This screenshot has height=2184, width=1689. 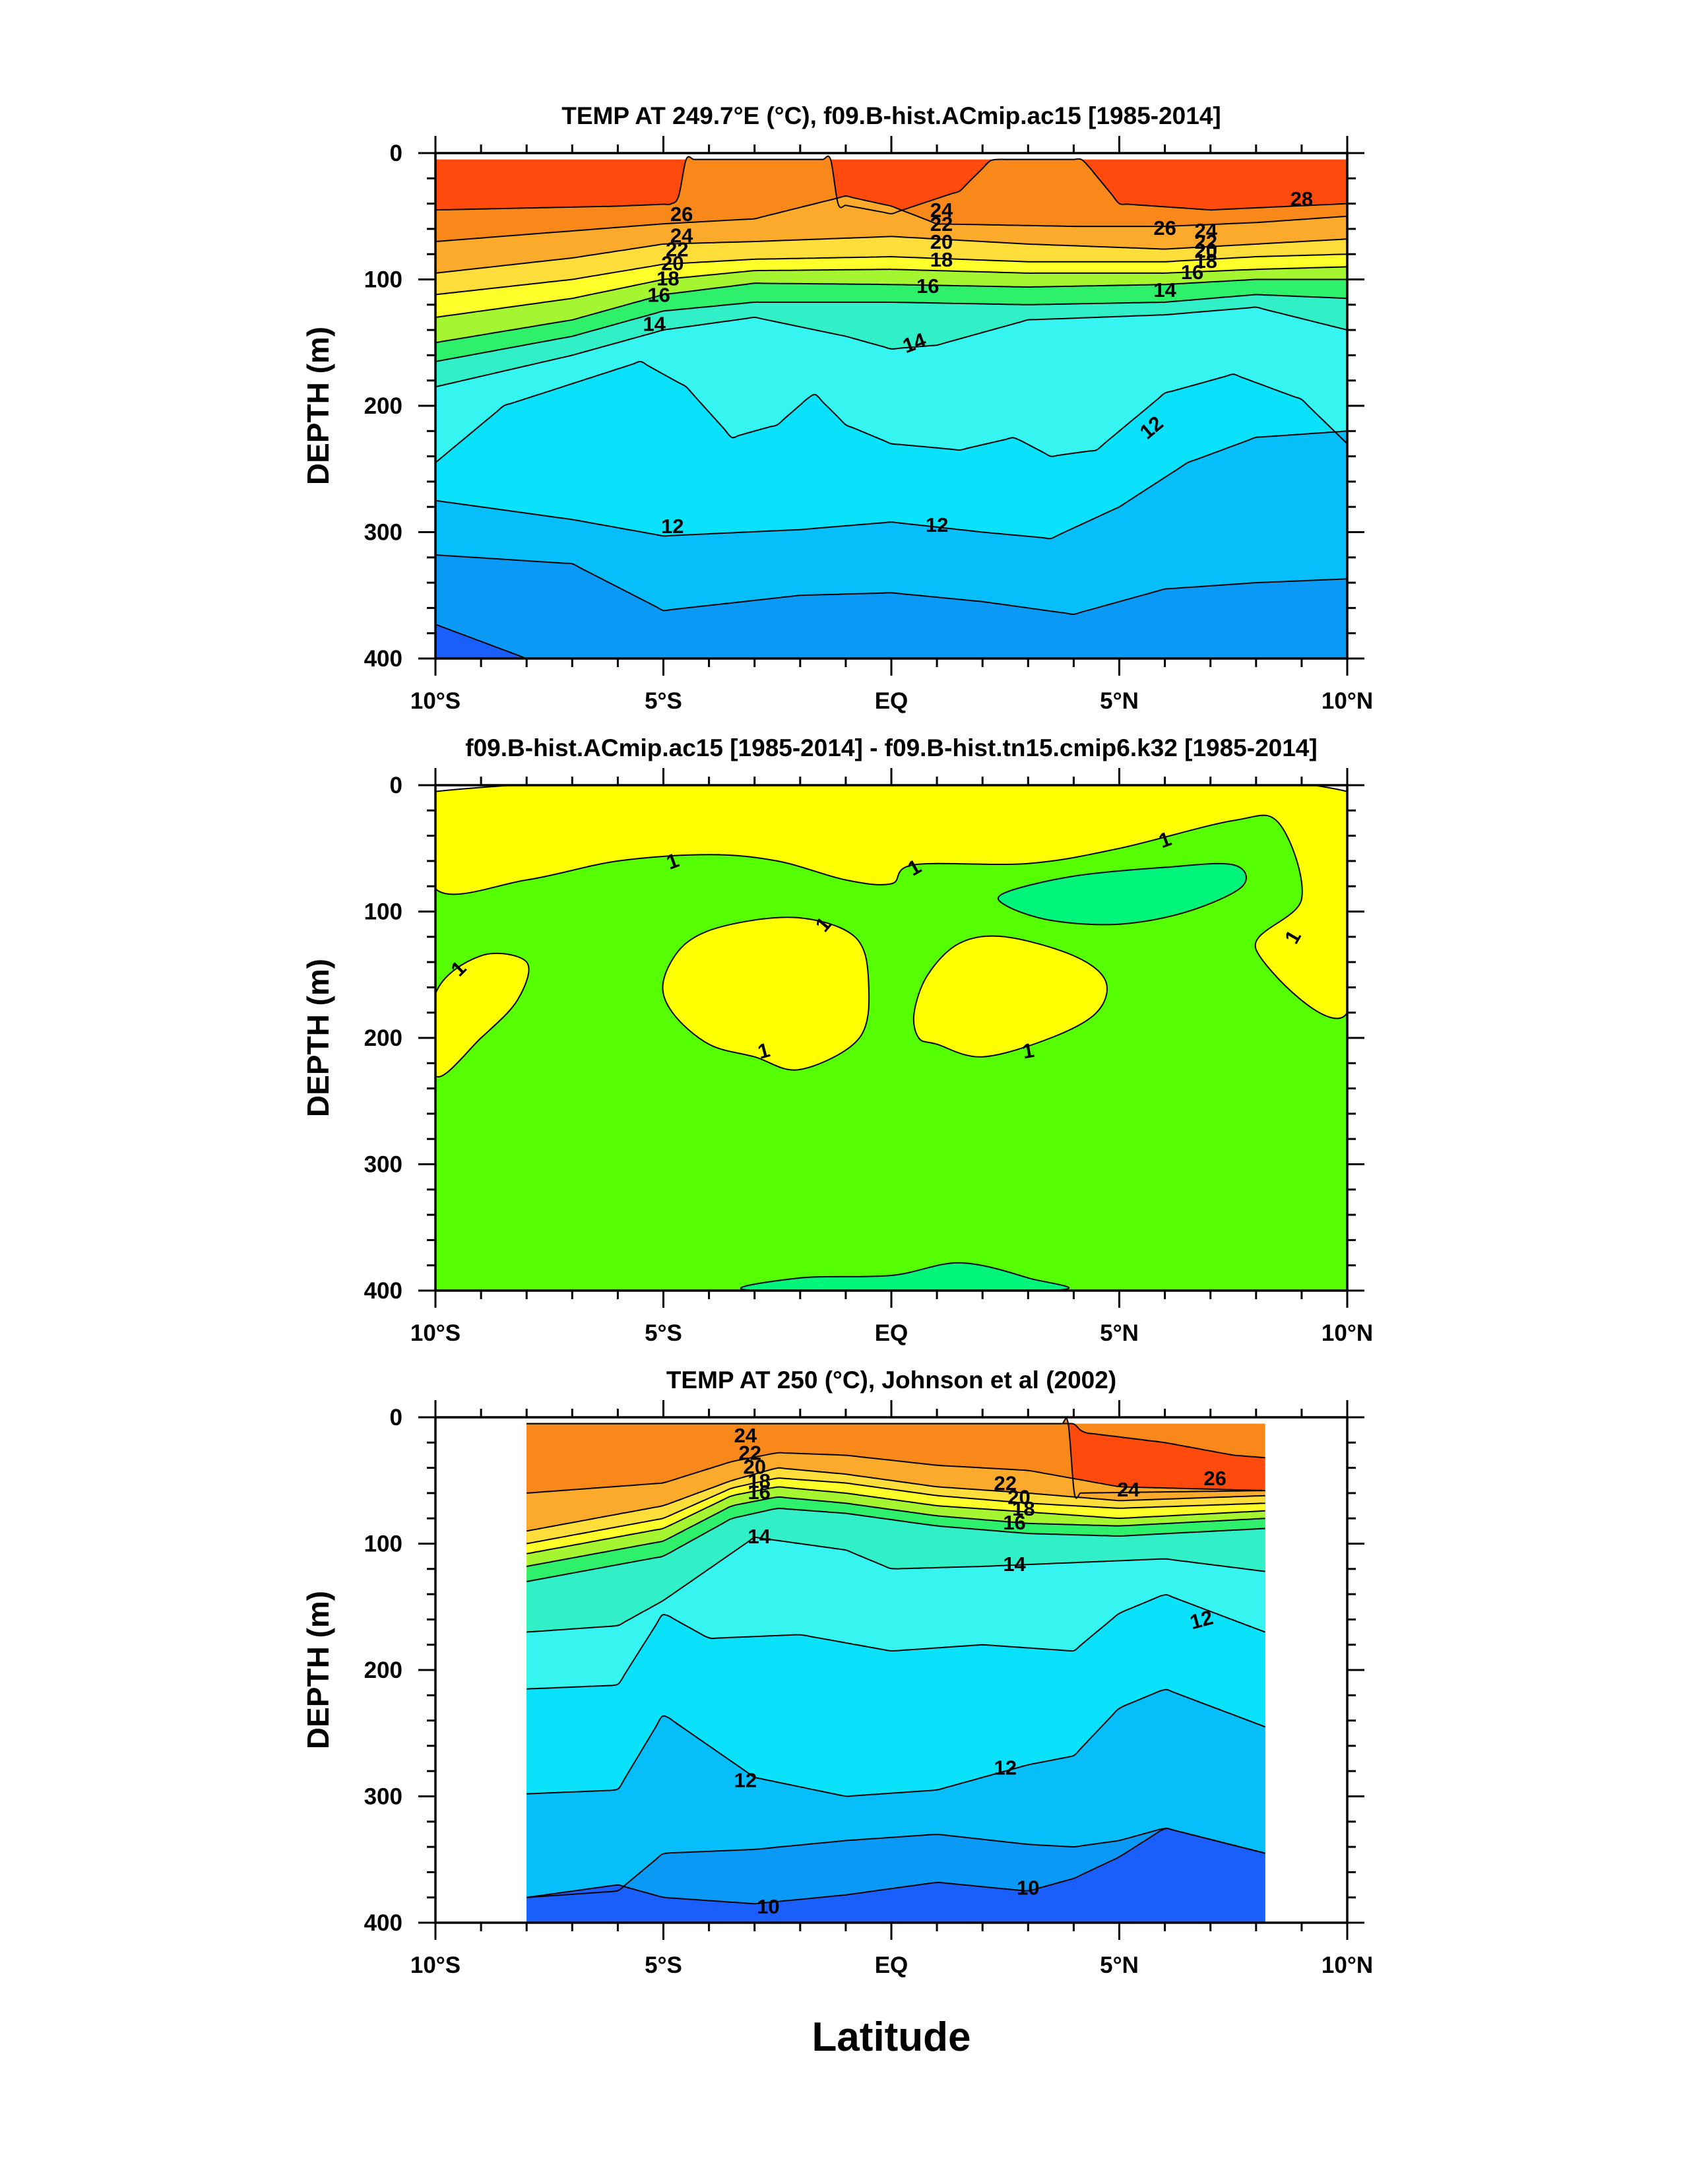 I want to click on panel-3-contour-label-3: 18, so click(x=759, y=1481).